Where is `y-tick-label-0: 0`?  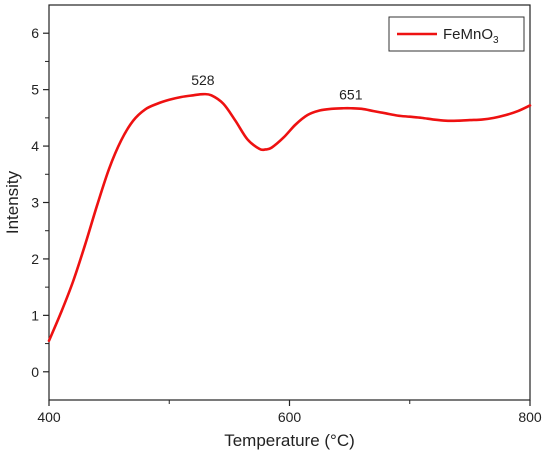
y-tick-label-0: 0 is located at coordinates (35, 372).